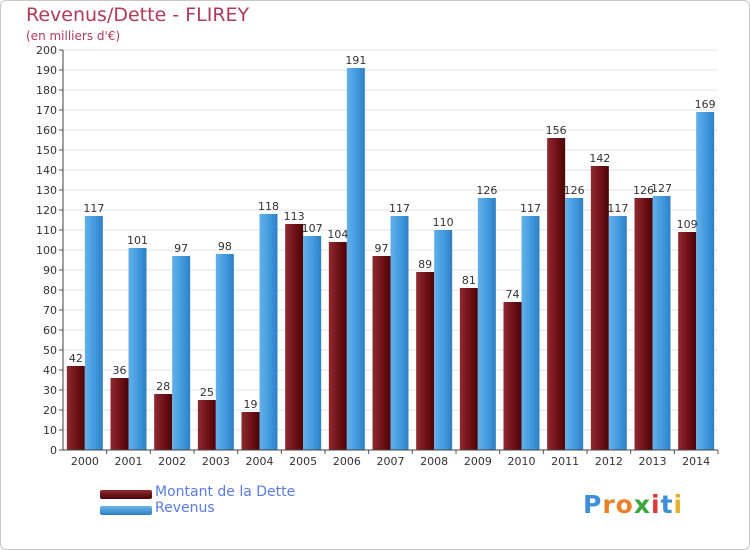 The image size is (750, 550). Describe the element at coordinates (46, 50) in the screenshot. I see `y-tick-label: 200` at that location.